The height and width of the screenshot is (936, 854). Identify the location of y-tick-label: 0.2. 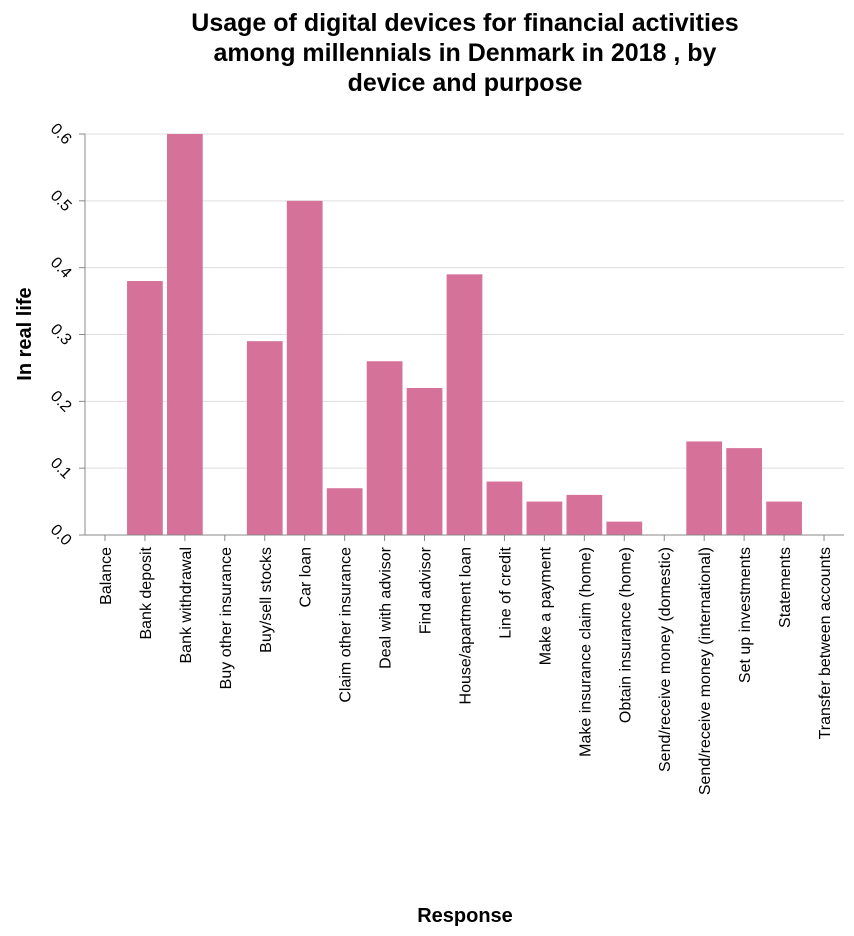
(61, 402).